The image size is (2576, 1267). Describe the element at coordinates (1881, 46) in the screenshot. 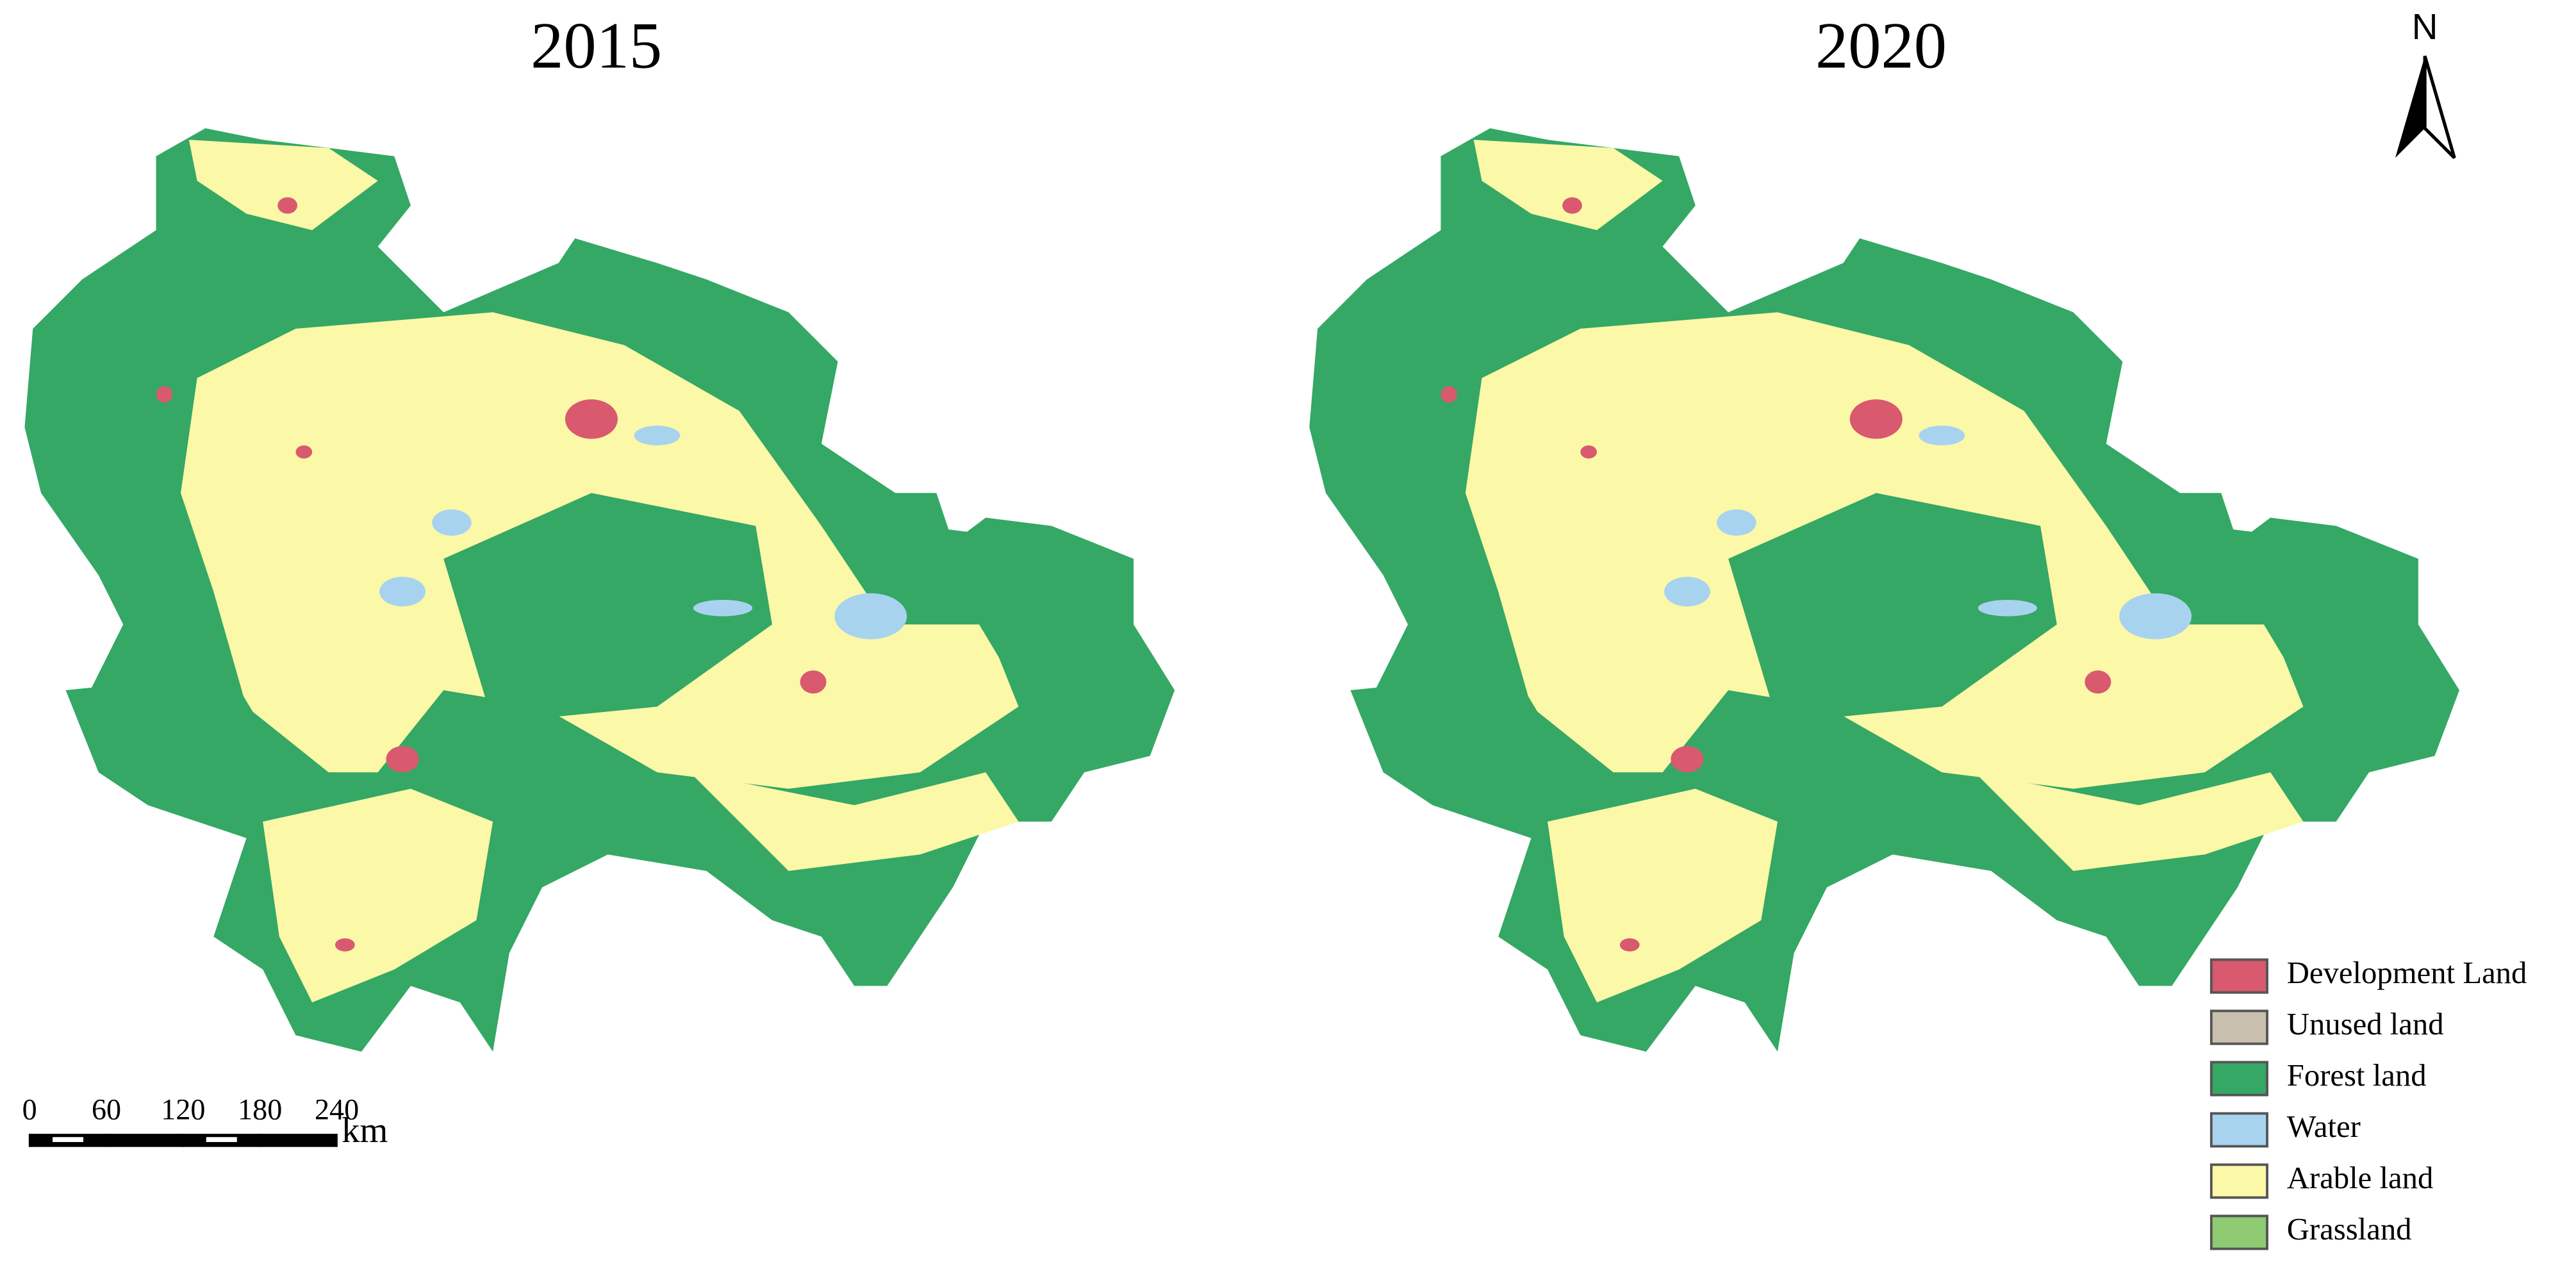

I see `map-title: 2020` at that location.